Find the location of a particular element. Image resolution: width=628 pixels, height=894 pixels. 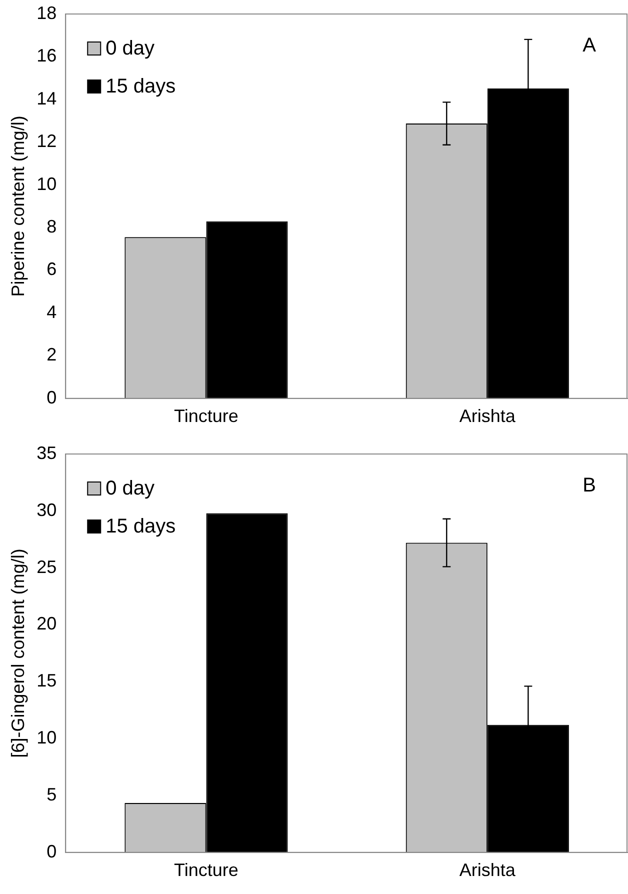

y-tick-label: 2 is located at coordinates (51, 354).